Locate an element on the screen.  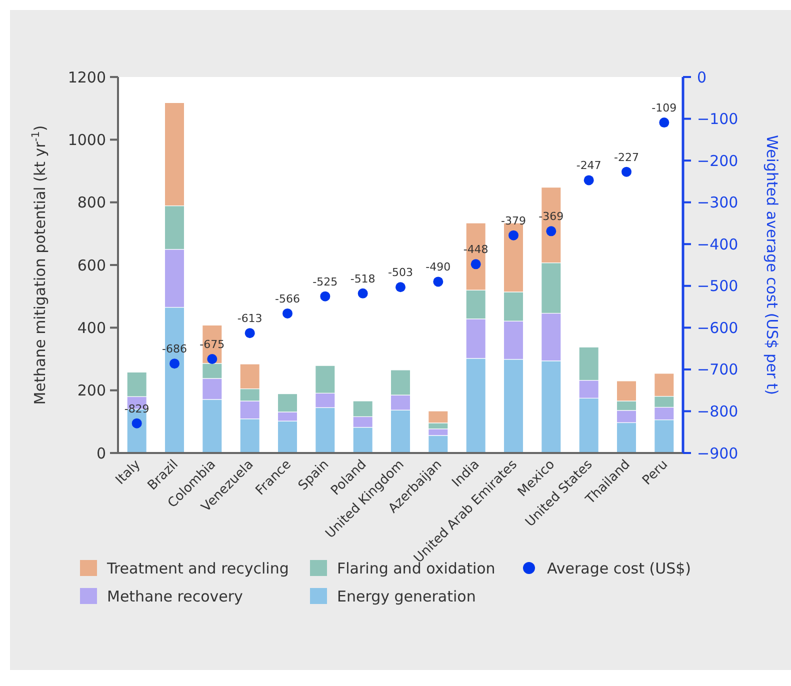
data-label: -566 is located at coordinates (287, 299).